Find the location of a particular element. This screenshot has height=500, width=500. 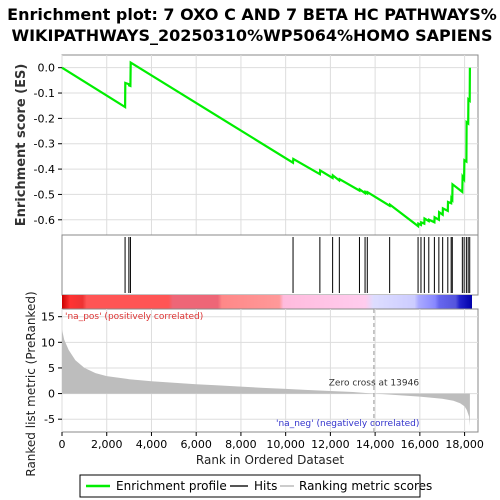

metric-y-ticks: -5 0 5 10 15 is located at coordinates (51, 368).